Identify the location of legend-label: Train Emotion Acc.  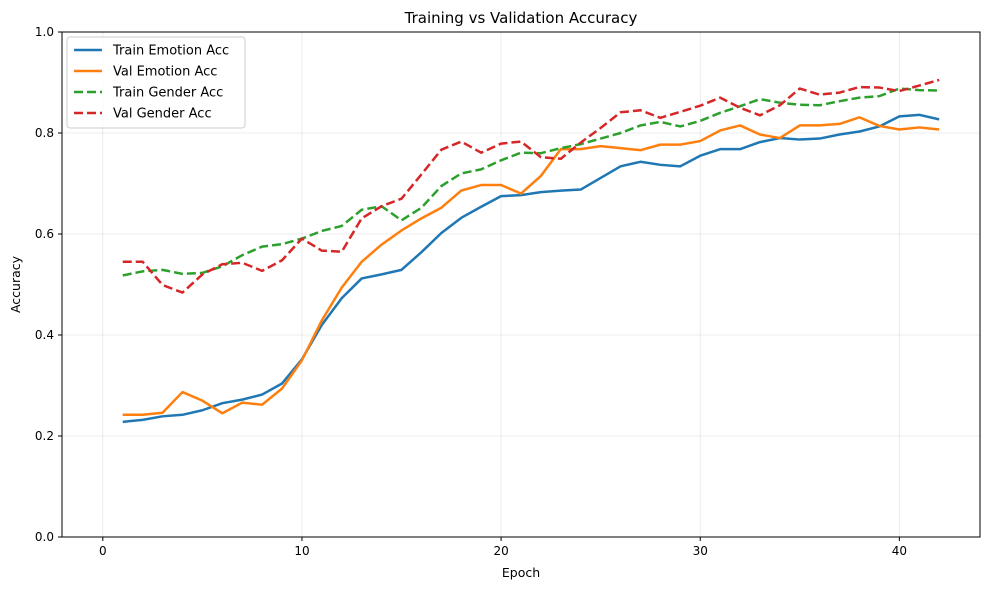
(170, 51).